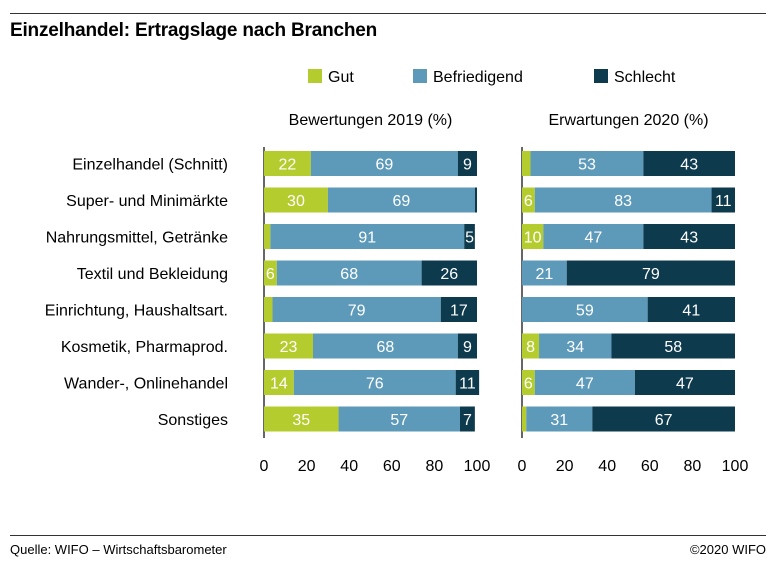 The image size is (776, 568). What do you see at coordinates (559, 420) in the screenshot?
I see `panel-2-data-label: 31` at bounding box center [559, 420].